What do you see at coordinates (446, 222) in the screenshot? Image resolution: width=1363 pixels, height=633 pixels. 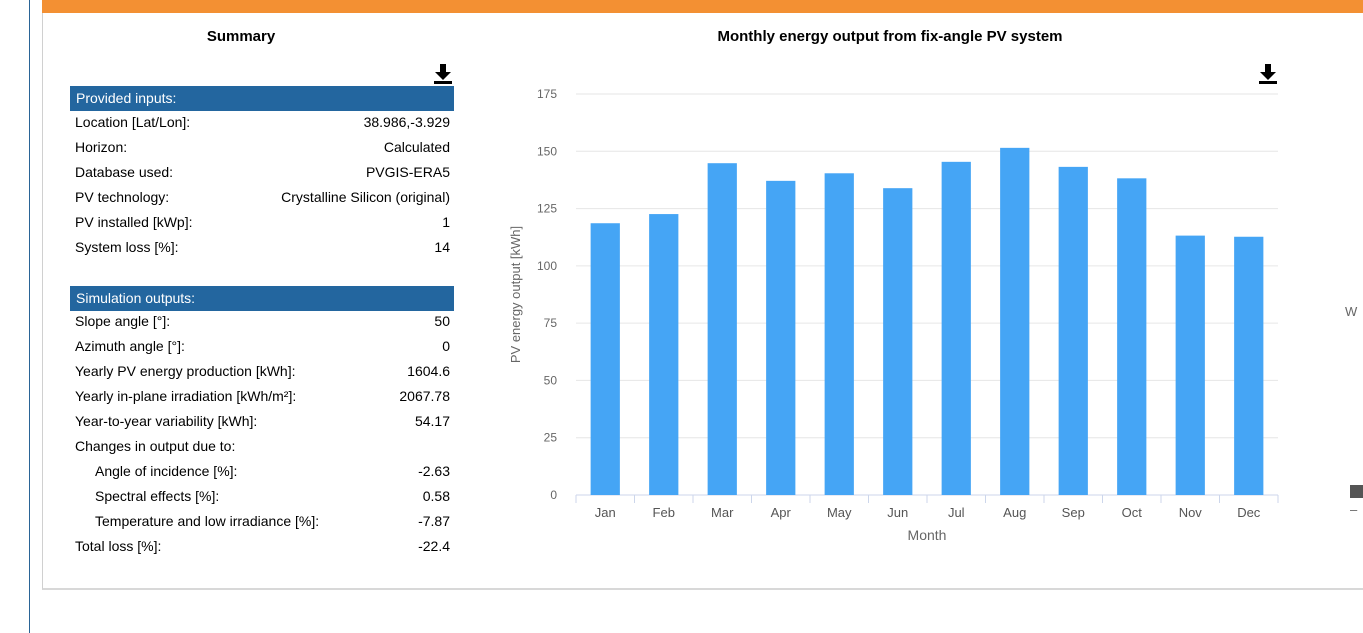 I see `row-value: 1` at bounding box center [446, 222].